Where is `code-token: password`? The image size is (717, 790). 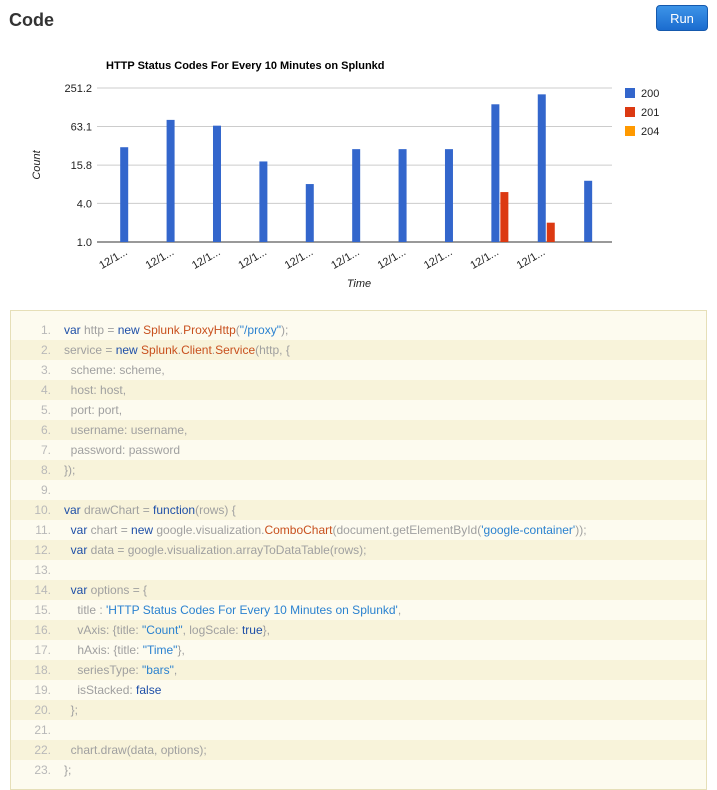 code-token: password is located at coordinates (122, 450).